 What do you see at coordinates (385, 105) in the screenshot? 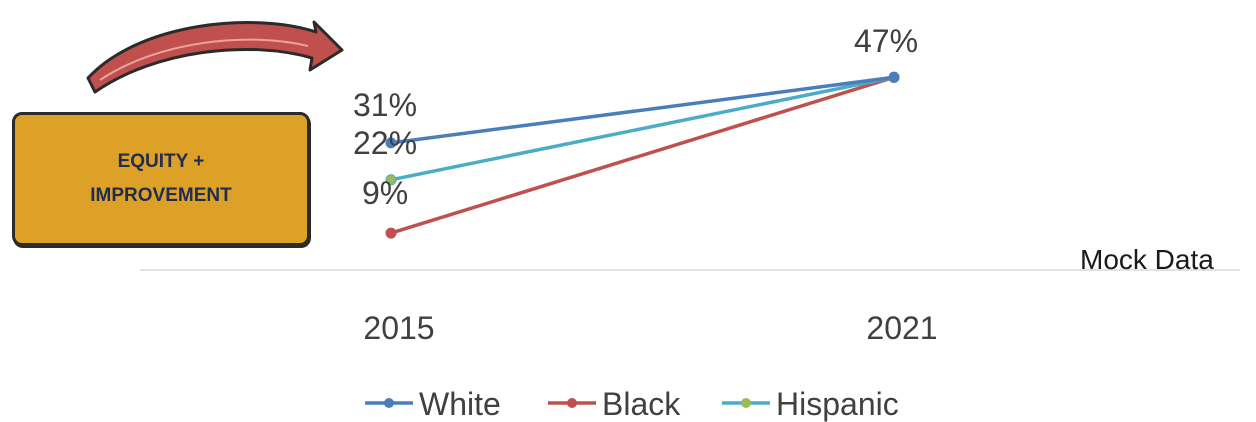
I see `data-label: 31%` at bounding box center [385, 105].